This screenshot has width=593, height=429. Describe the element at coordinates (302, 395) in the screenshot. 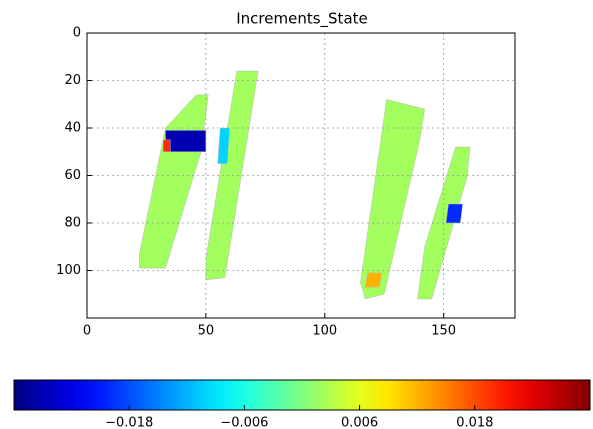

I see `colorbar` at that location.